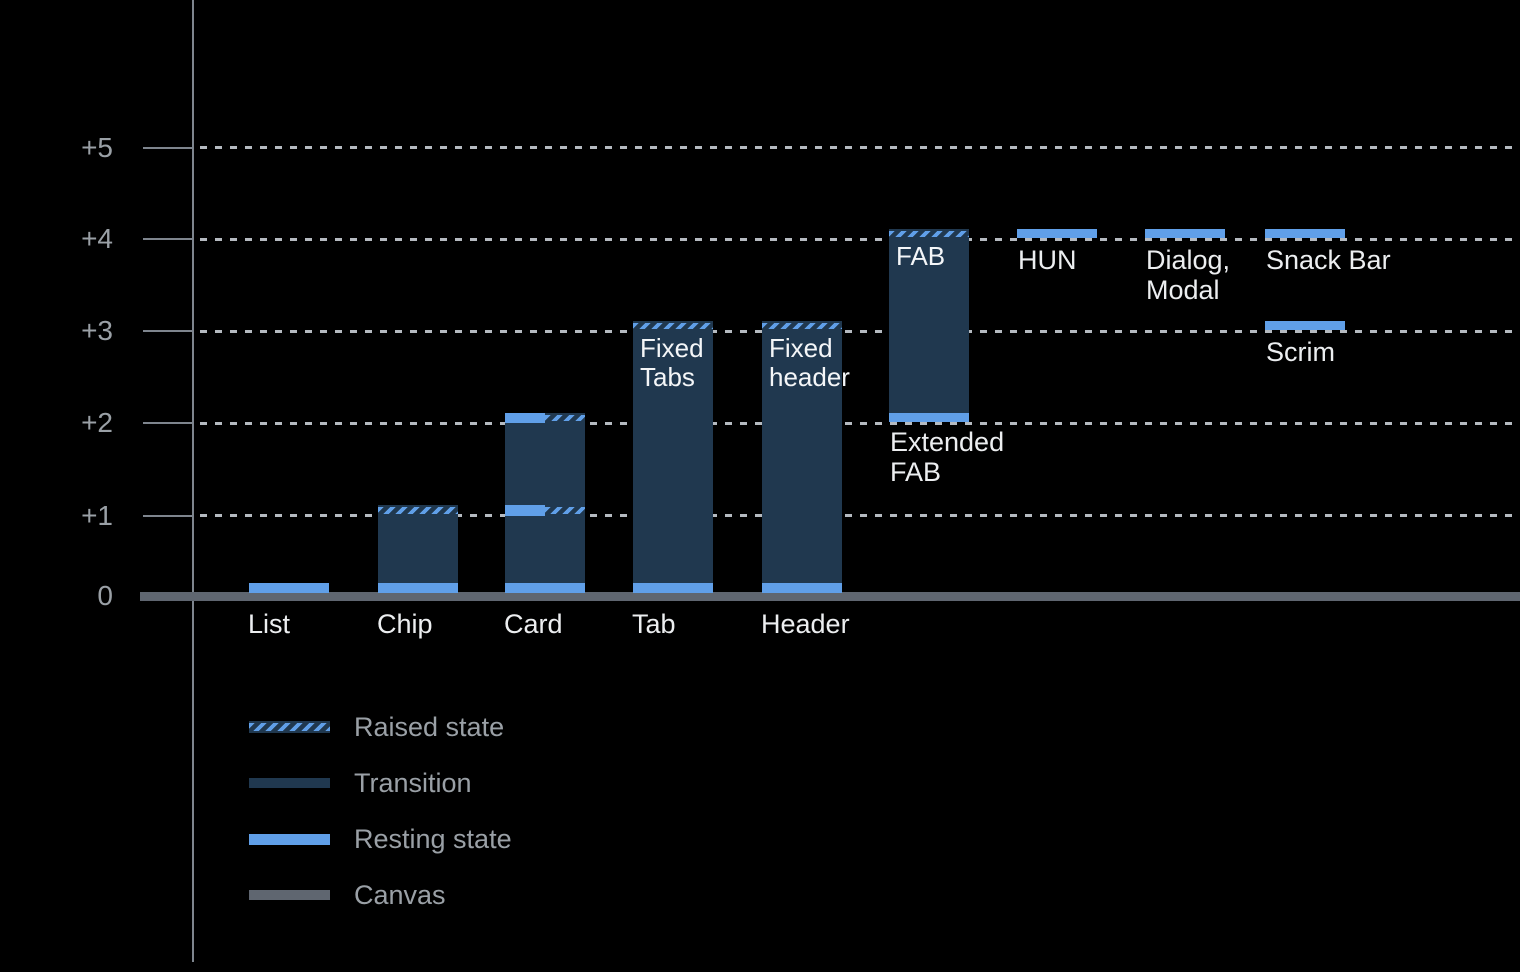 Image resolution: width=1520 pixels, height=972 pixels. I want to click on legend-swatch-resting, so click(289, 839).